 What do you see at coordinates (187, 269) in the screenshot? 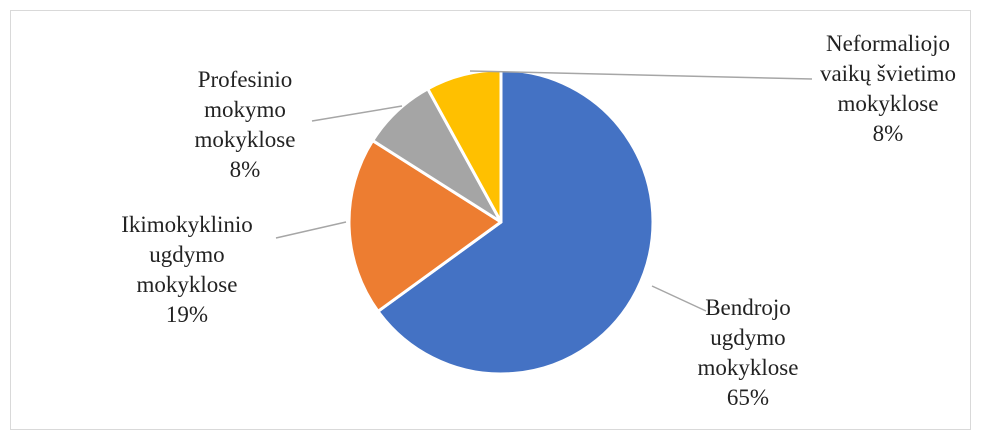
I see `data-label-1: Ikimokyklinio ugdymo mokyklose 19%` at bounding box center [187, 269].